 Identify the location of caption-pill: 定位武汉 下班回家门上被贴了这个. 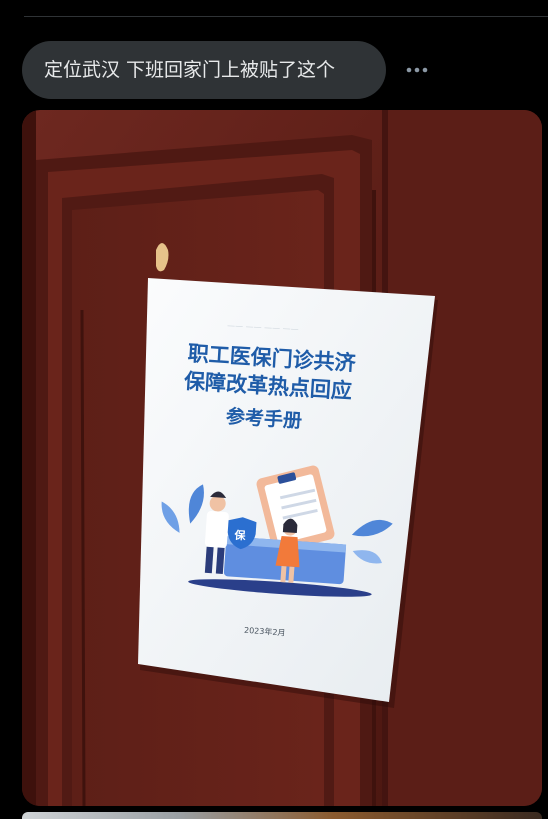
(204, 70).